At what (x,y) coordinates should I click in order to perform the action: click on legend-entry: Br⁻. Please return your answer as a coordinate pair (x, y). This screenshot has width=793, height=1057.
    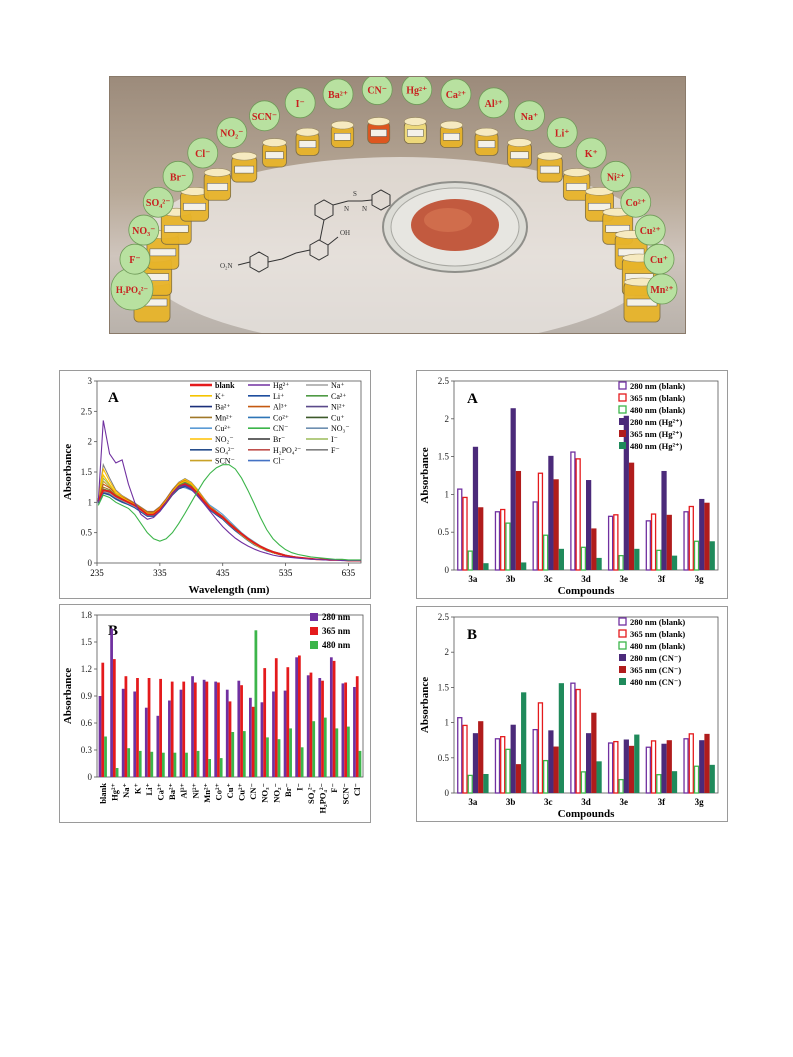
    Looking at the image, I should click on (279, 439).